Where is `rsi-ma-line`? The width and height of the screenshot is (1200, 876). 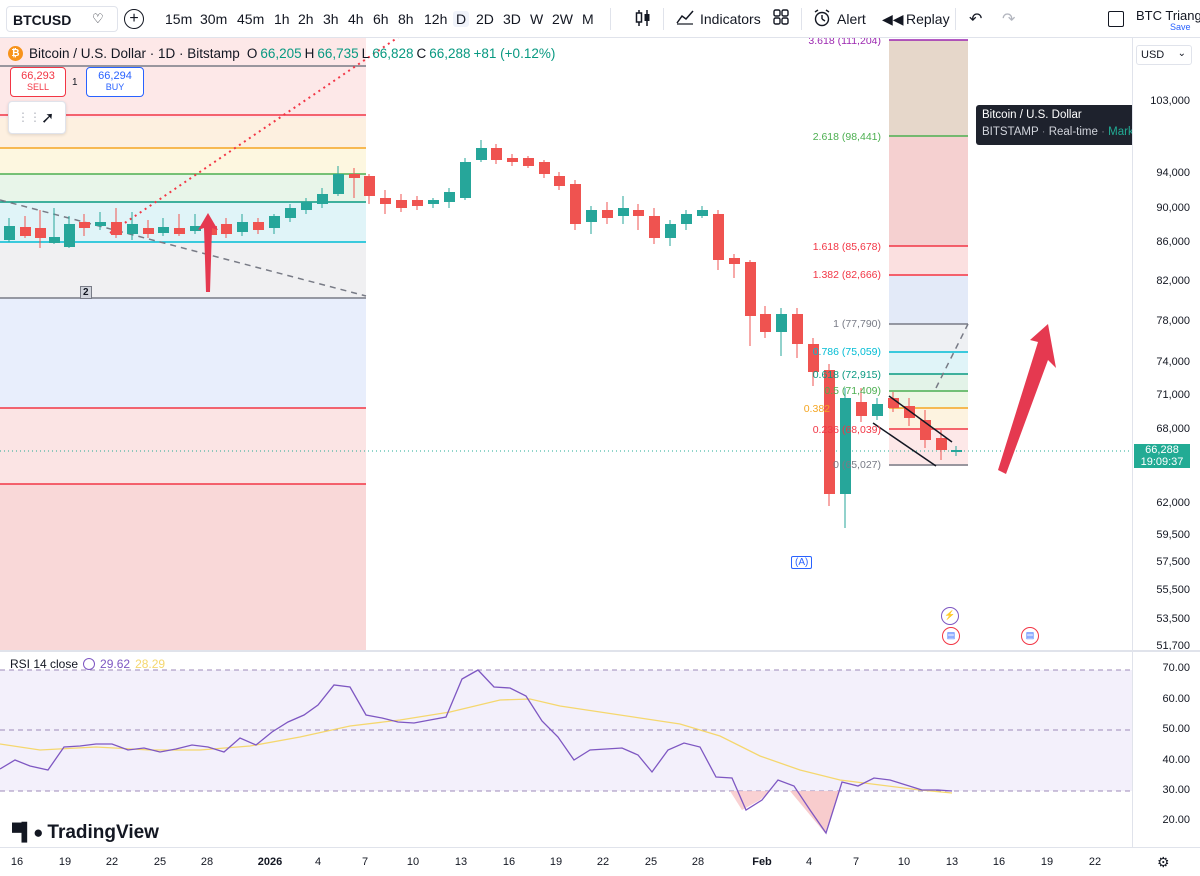
rsi-ma-line is located at coordinates (476, 746).